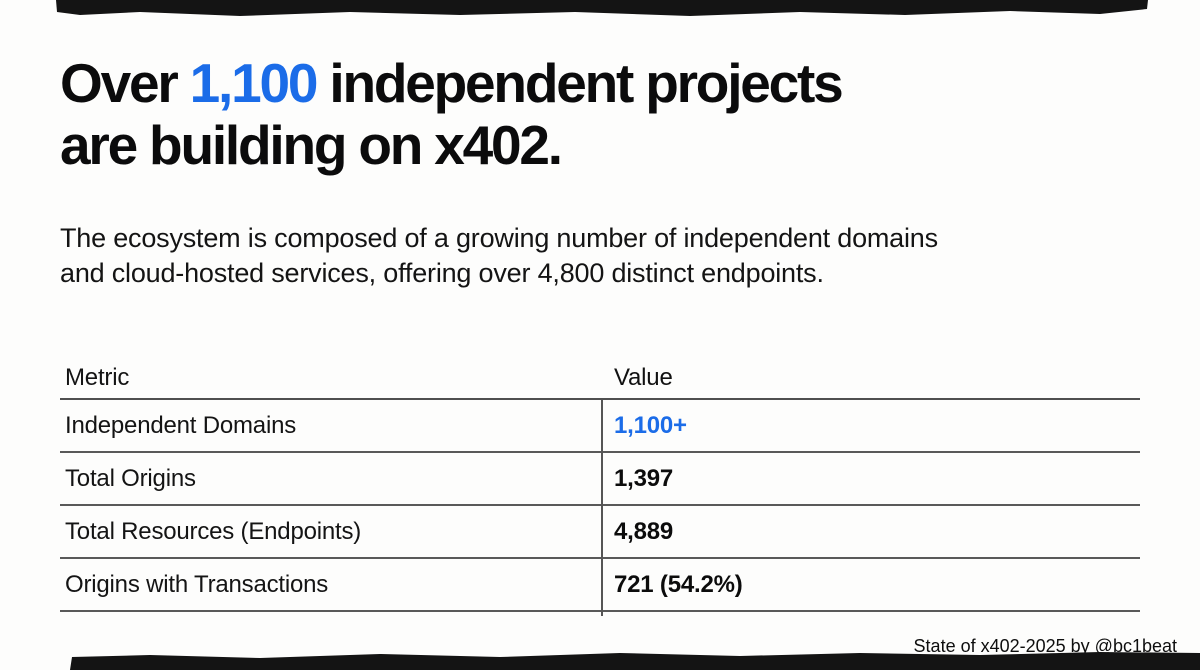 The height and width of the screenshot is (670, 1200). Describe the element at coordinates (650, 425) in the screenshot. I see `metric-value: 1,100+` at that location.